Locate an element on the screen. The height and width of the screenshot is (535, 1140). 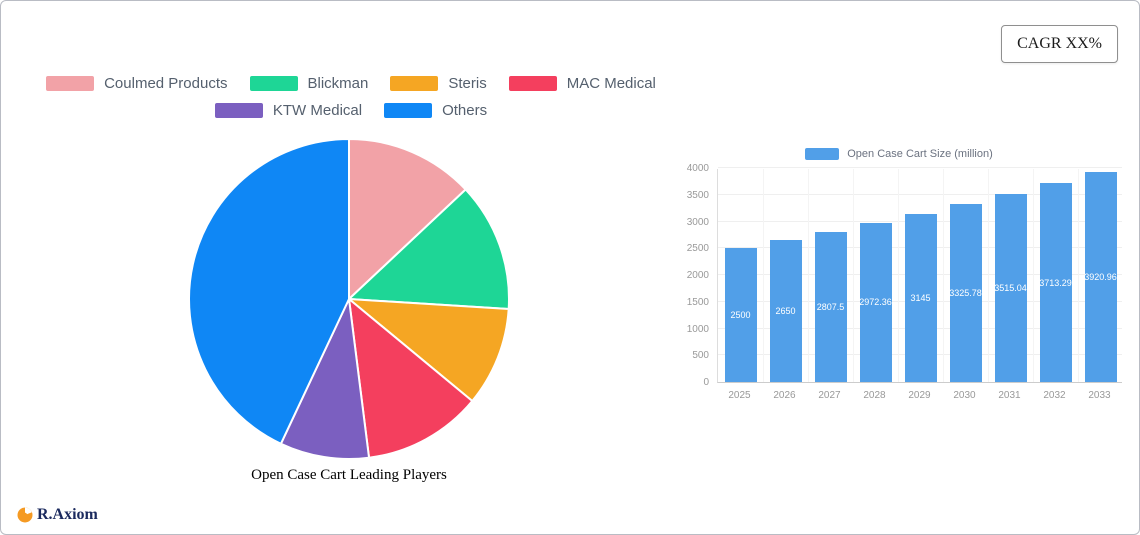
y-axis-tick-label: 1000 is located at coordinates (697, 329).